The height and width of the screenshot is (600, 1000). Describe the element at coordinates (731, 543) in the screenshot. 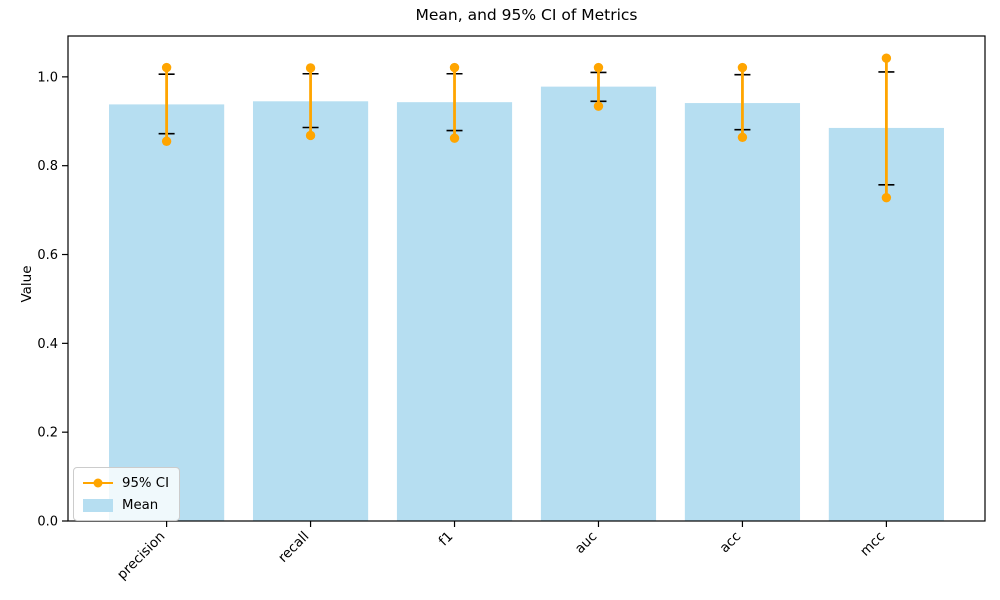

I see `x-tick-label-acc: acc` at that location.